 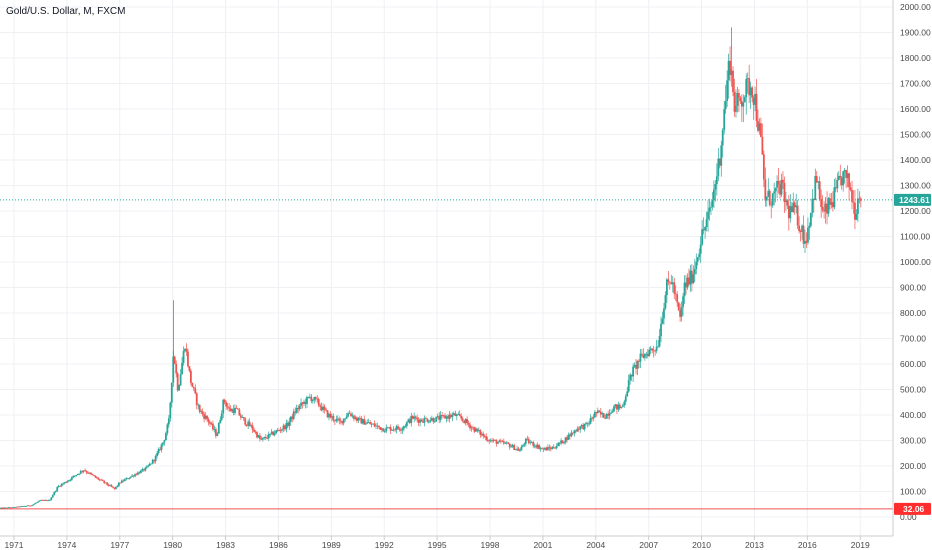 What do you see at coordinates (908, 517) in the screenshot?
I see `y-tick-label: 0.00` at bounding box center [908, 517].